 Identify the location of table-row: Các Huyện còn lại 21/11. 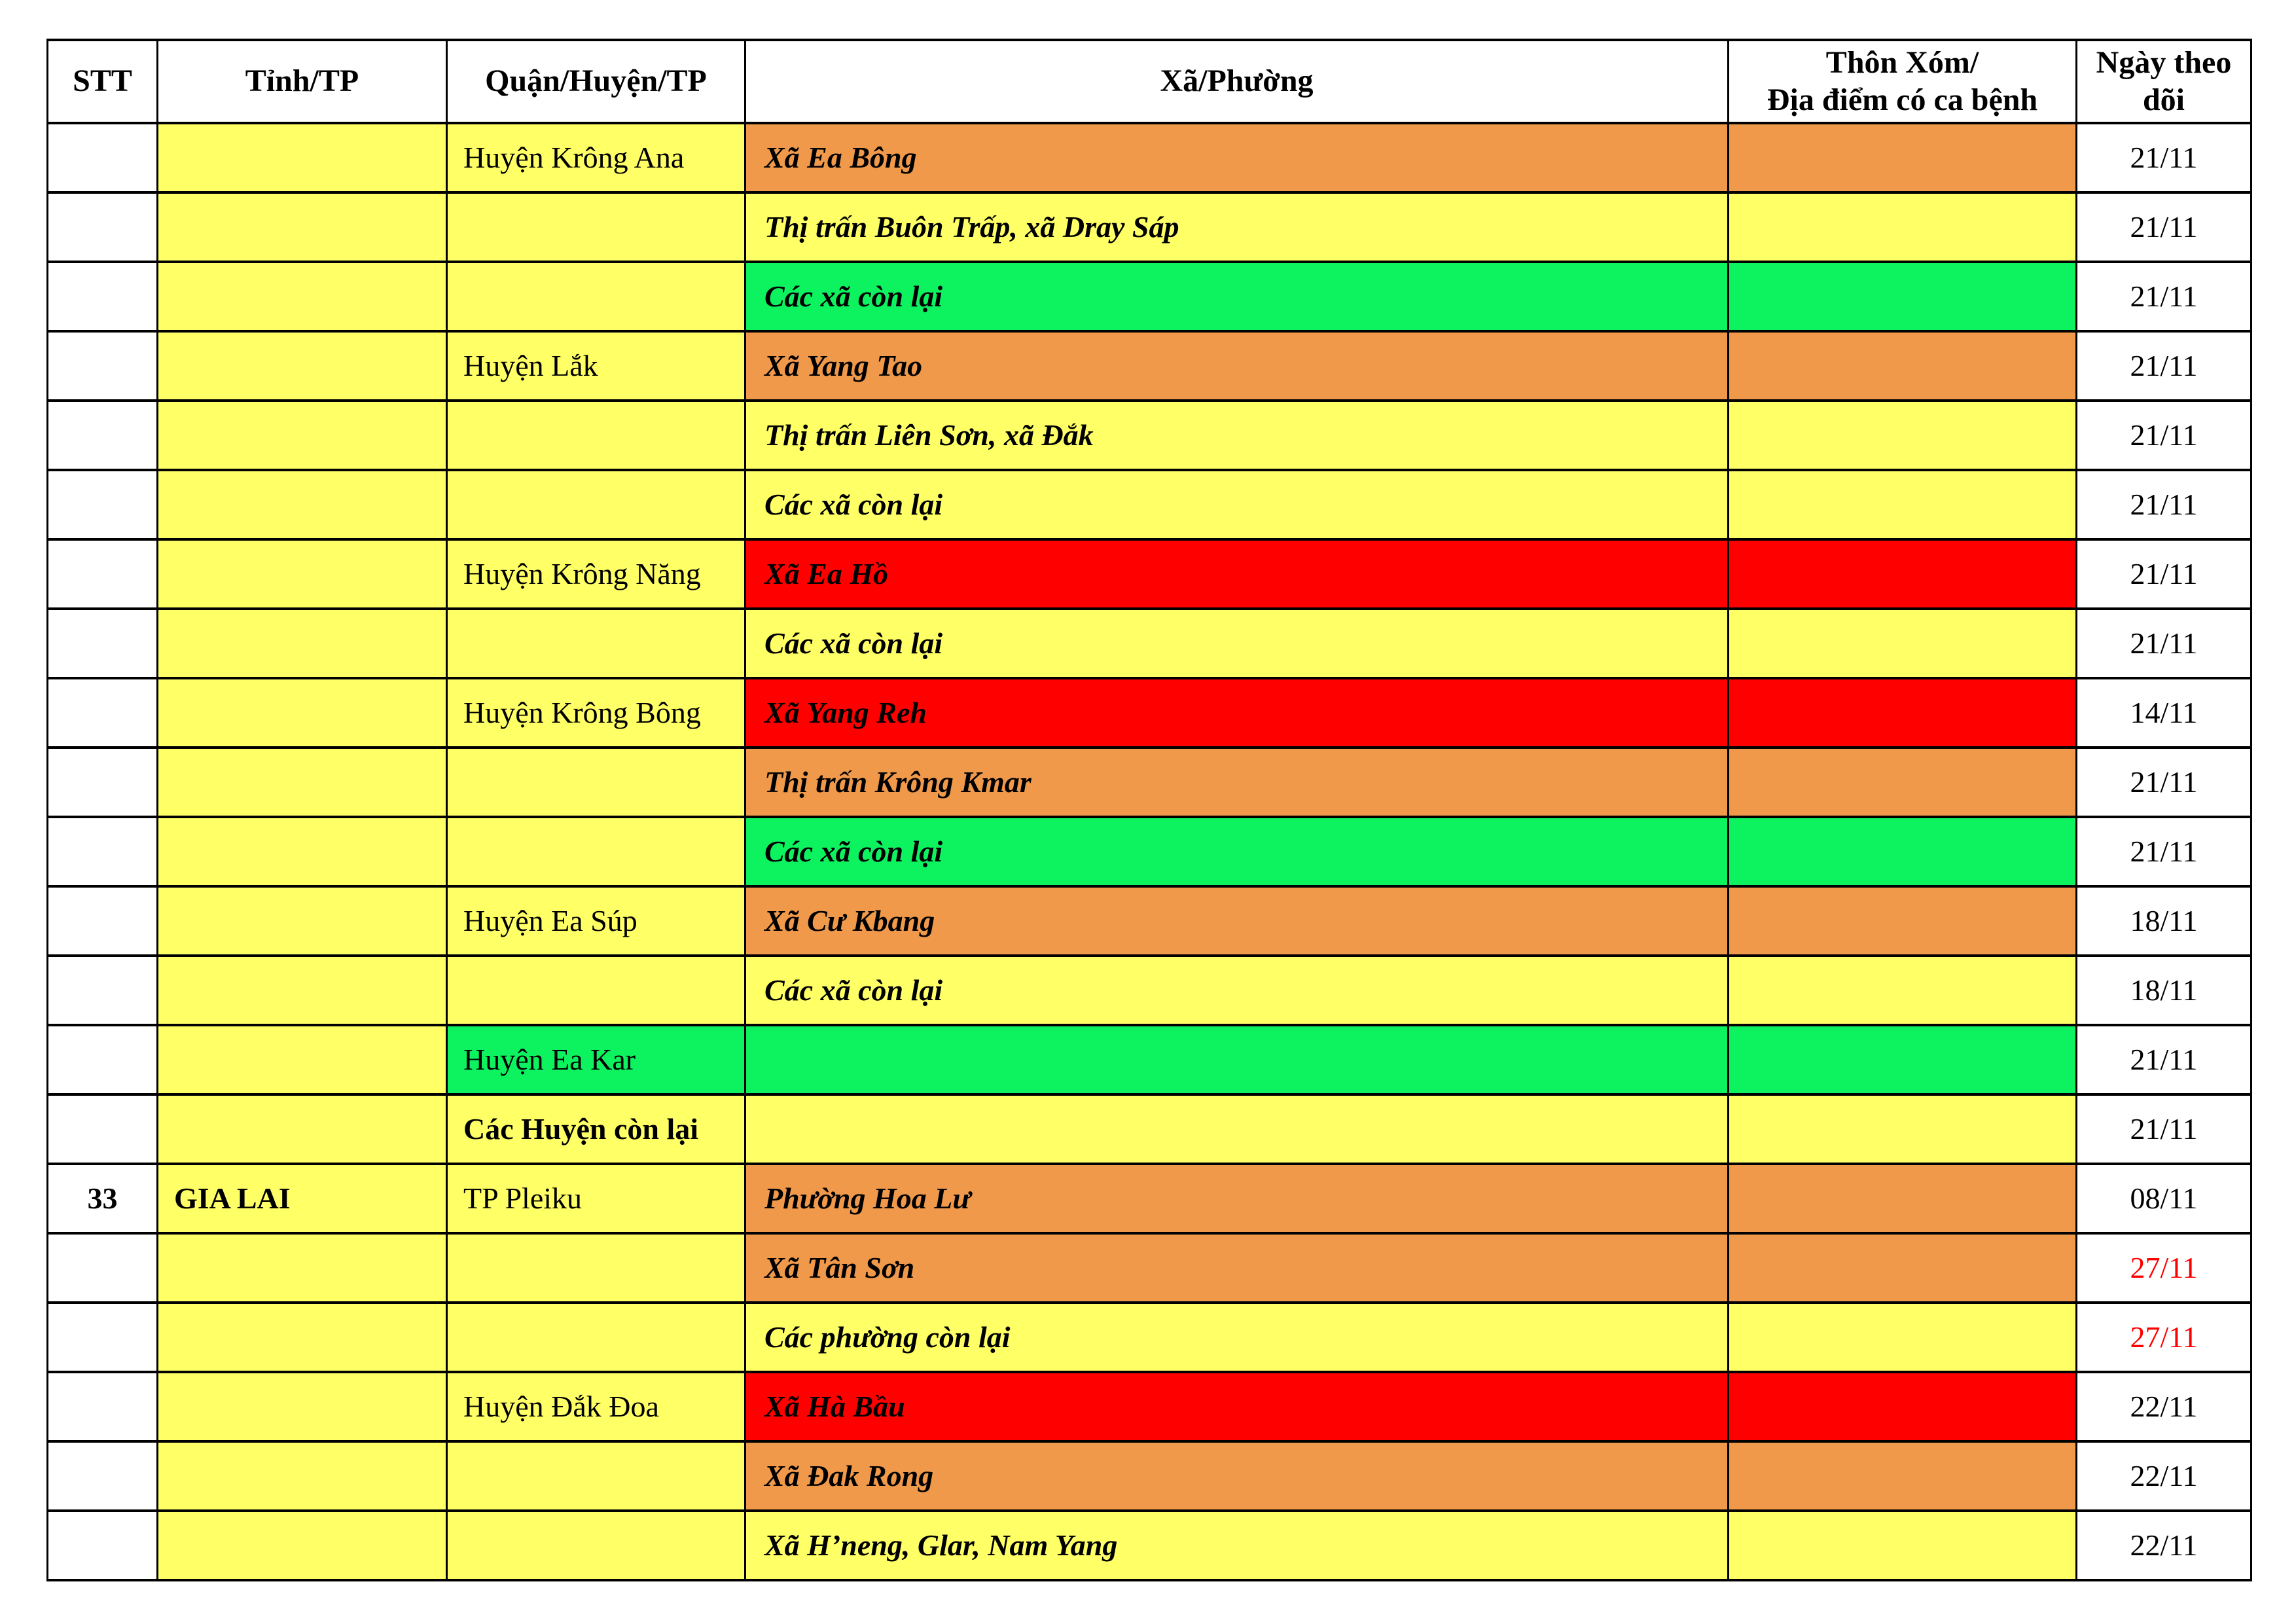
(1149, 1129).